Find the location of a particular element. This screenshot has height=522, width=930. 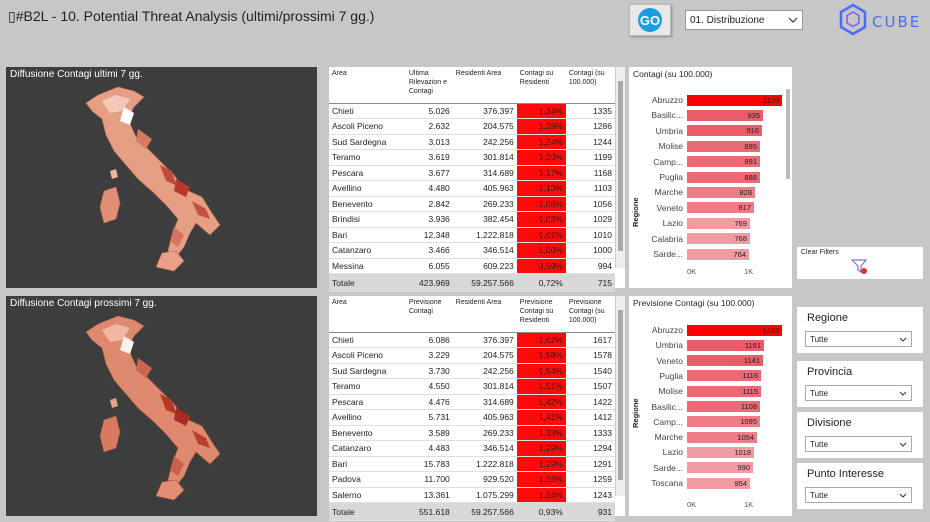

bar: 891 is located at coordinates (723, 162).